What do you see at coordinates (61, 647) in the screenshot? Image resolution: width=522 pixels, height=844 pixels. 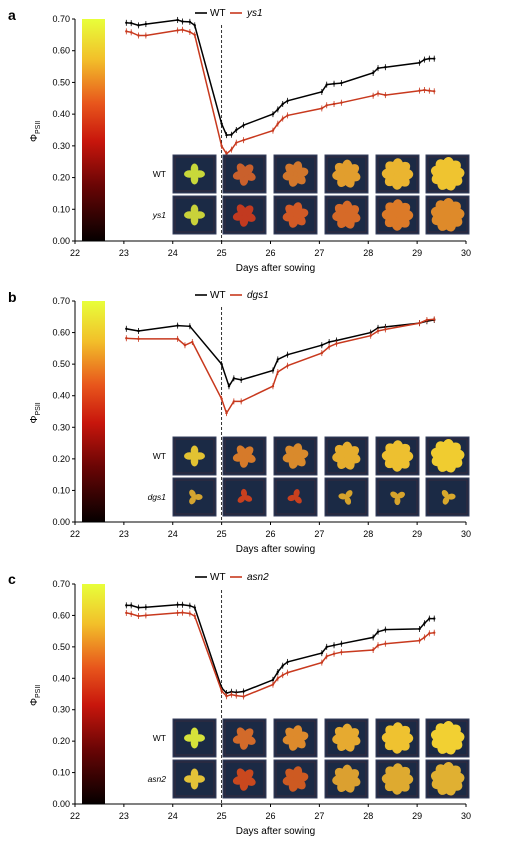 I see `y-tick-label: 0.50` at bounding box center [61, 647].